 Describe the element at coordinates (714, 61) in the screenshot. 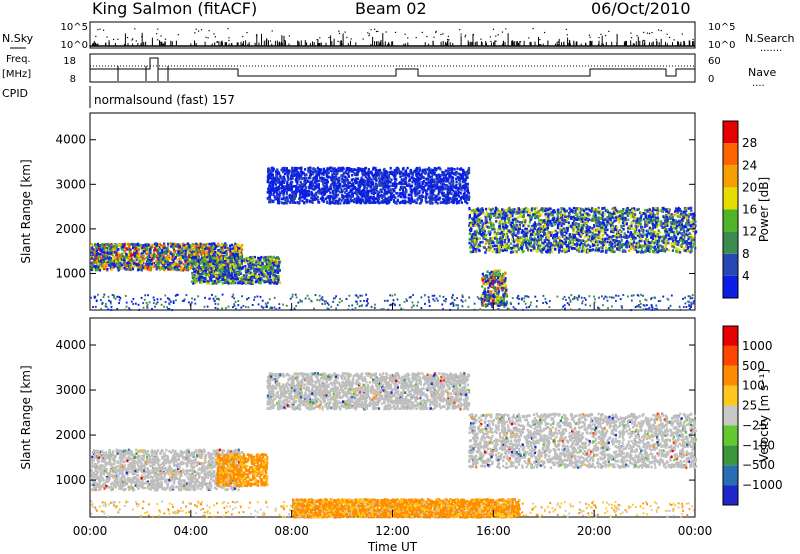

I see `nave-tick-high: 60` at that location.